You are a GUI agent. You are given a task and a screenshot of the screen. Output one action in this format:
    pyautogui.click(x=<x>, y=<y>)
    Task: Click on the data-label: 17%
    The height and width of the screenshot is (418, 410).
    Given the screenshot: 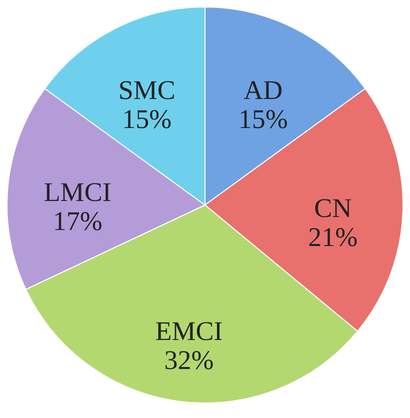 What is the action you would take?
    pyautogui.click(x=77, y=221)
    